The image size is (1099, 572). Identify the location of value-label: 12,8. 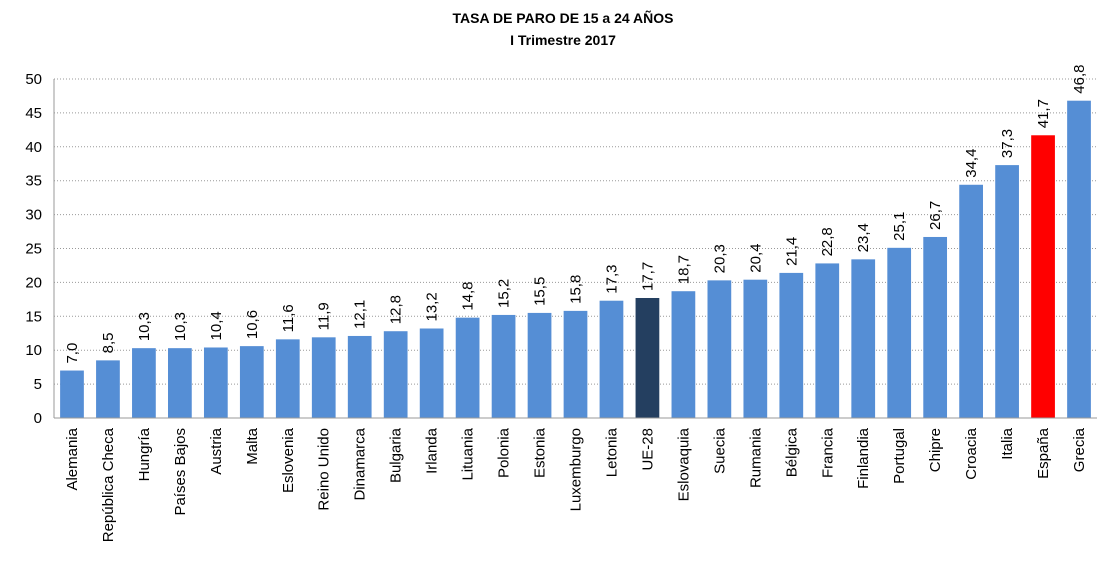
(396, 309).